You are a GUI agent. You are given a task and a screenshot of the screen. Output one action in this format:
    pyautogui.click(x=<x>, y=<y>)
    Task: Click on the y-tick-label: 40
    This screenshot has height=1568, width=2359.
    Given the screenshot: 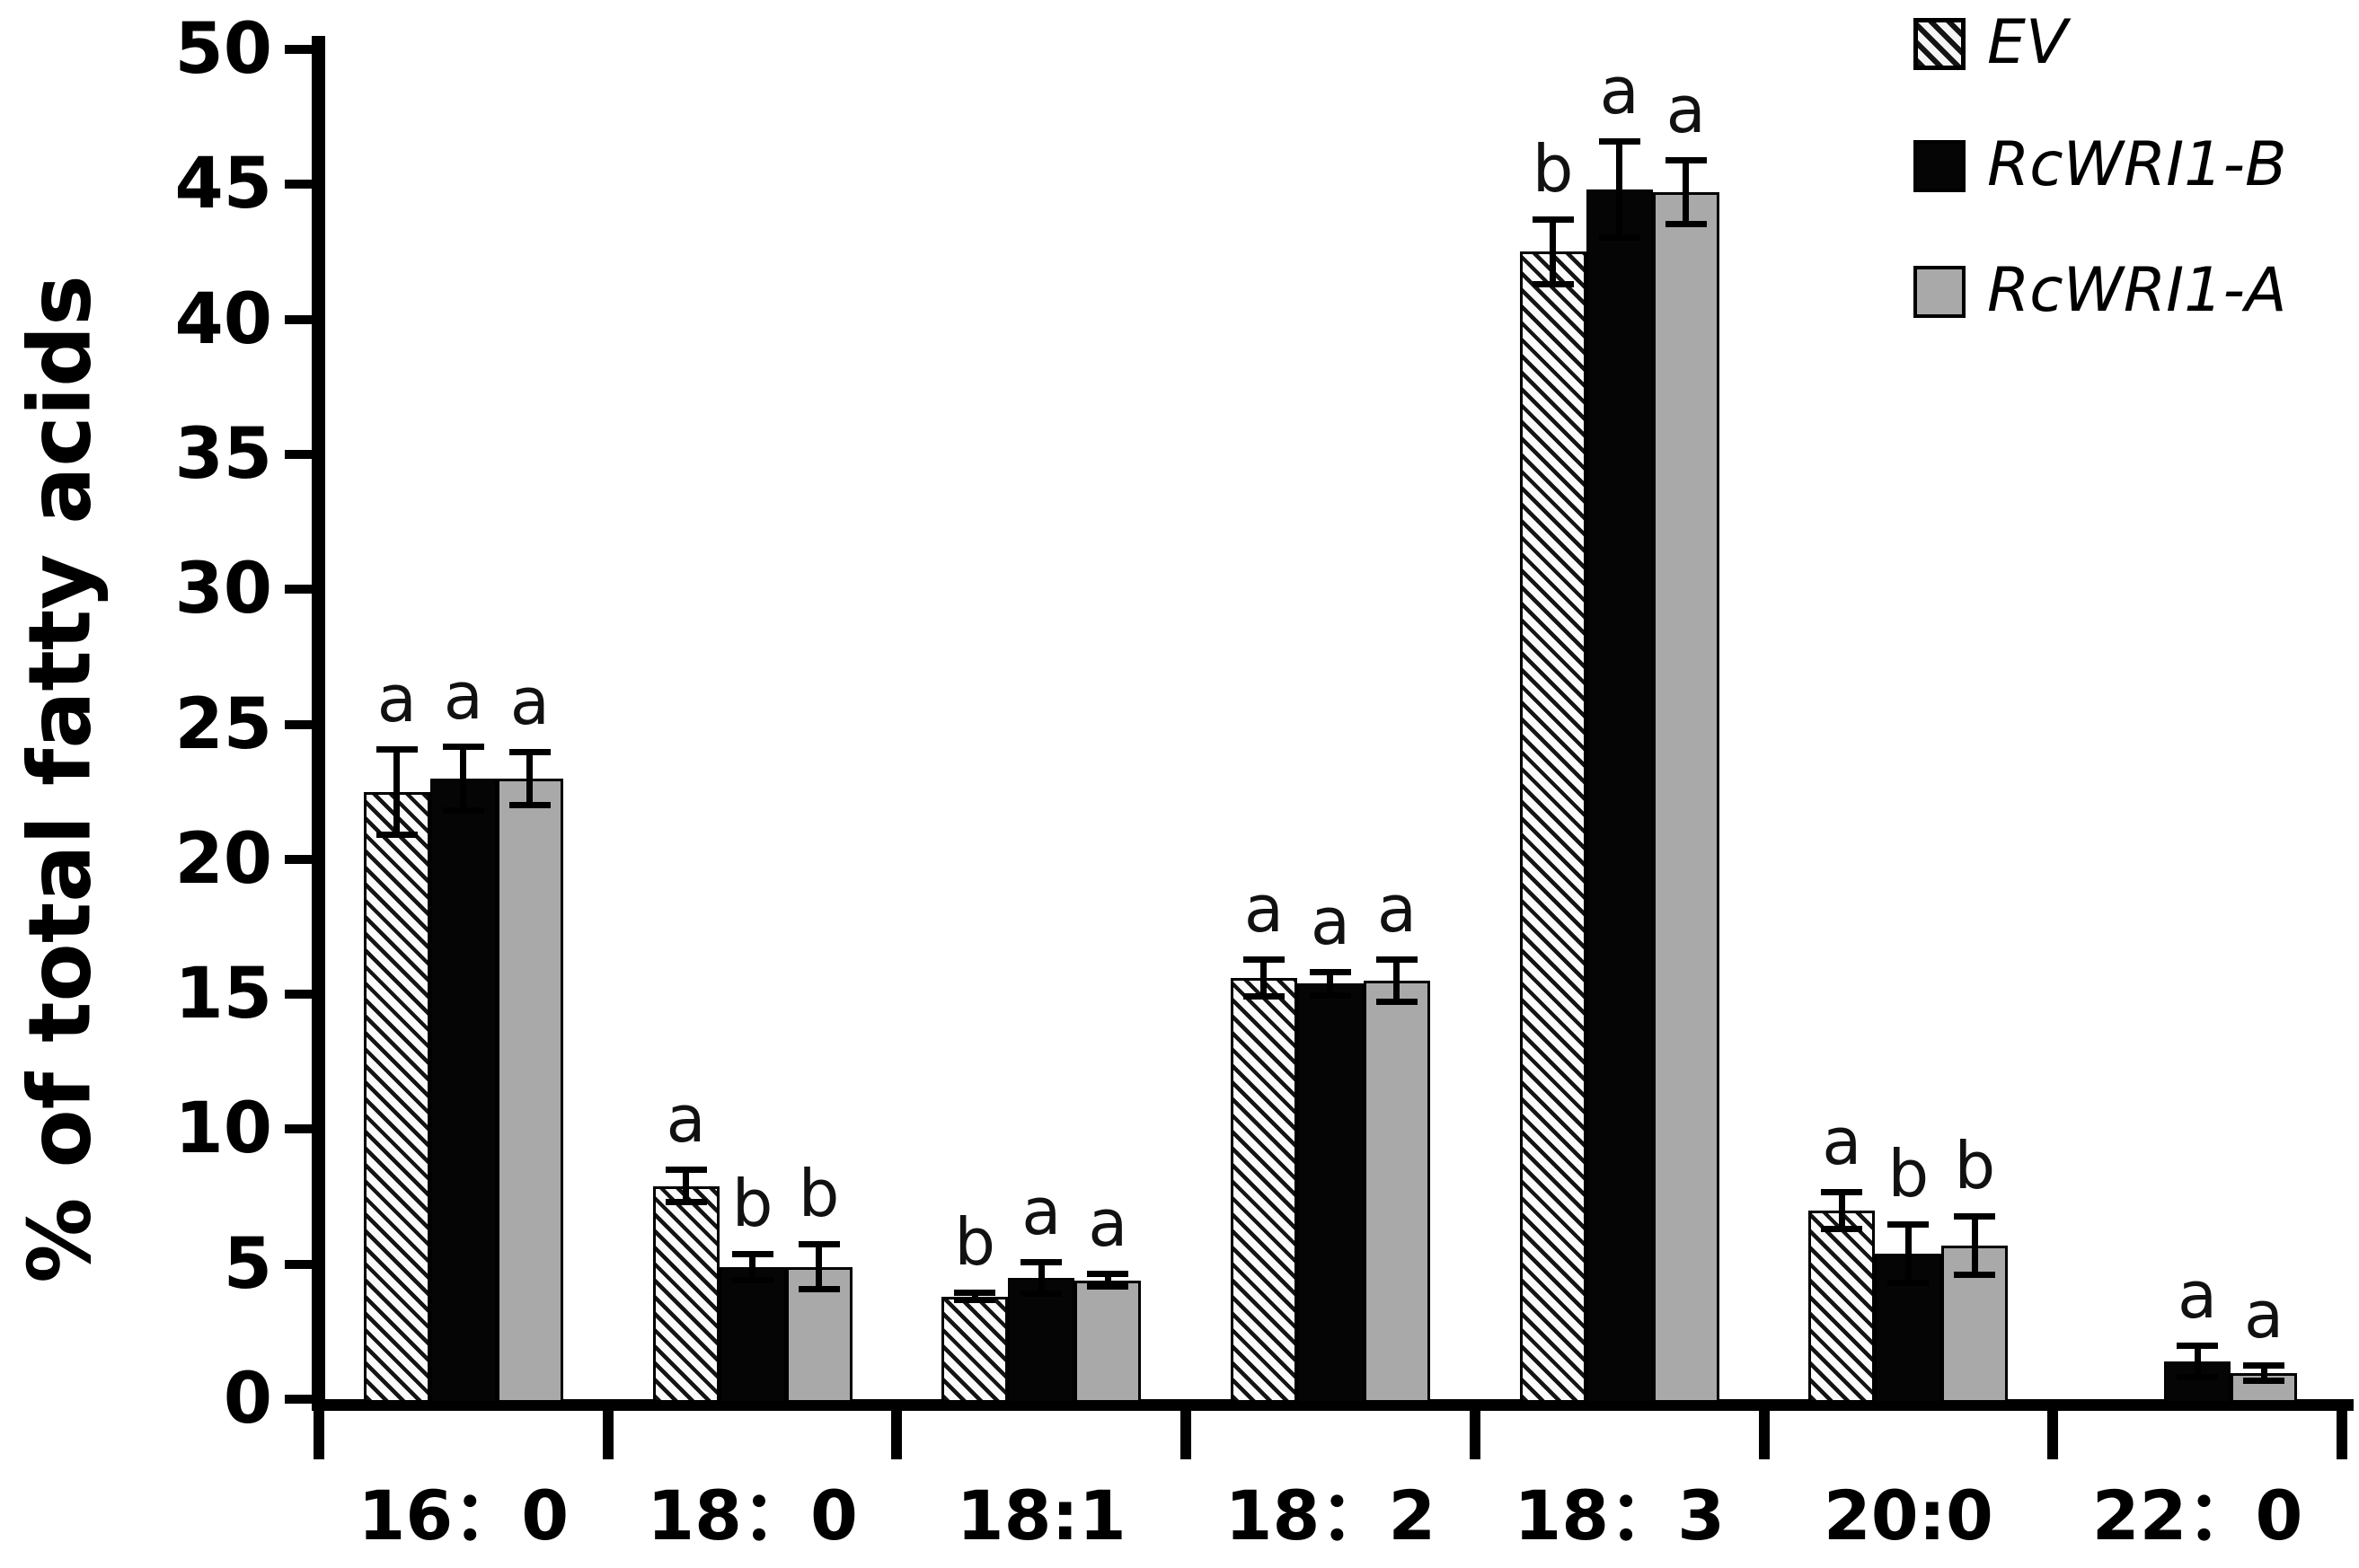 What is the action you would take?
    pyautogui.click(x=223, y=319)
    